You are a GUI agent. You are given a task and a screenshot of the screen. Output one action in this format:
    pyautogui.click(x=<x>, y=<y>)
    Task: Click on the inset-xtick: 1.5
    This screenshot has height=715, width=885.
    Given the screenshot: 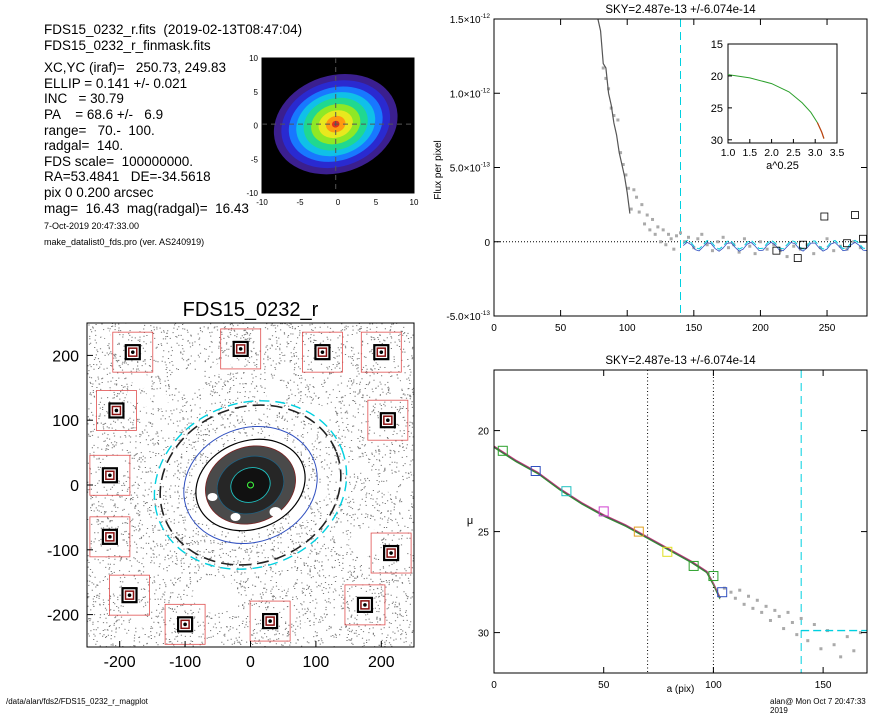 What is the action you would take?
    pyautogui.click(x=749, y=153)
    